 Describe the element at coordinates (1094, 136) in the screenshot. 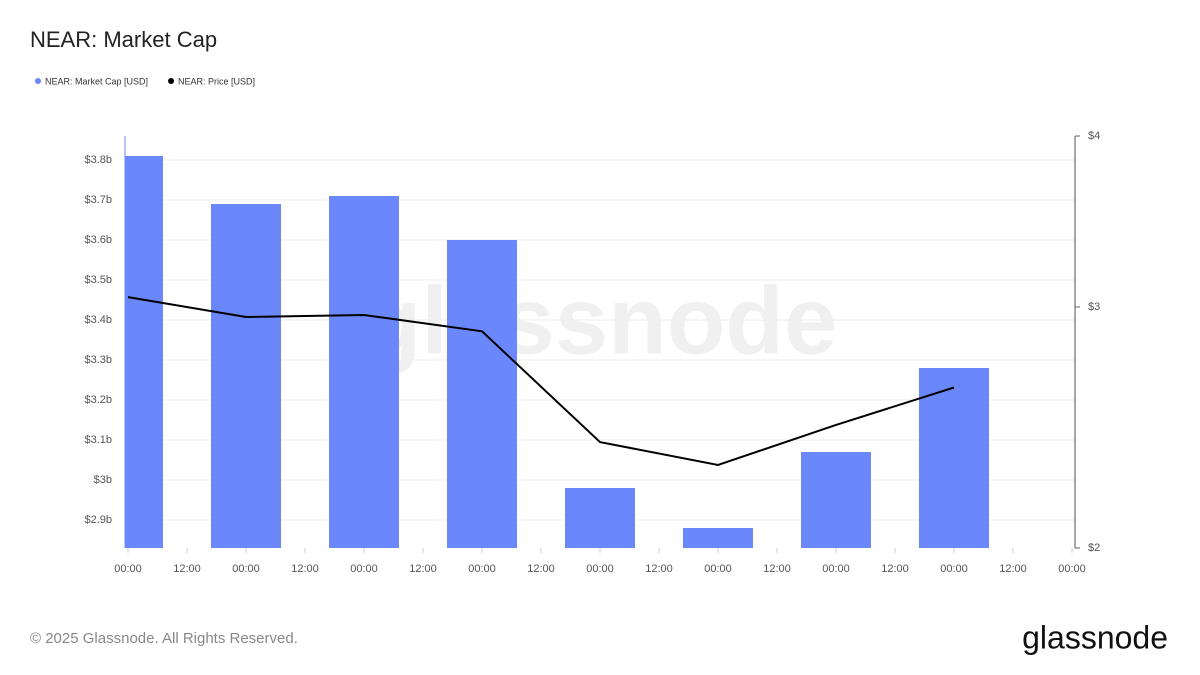

I see `y2-tick-label: $4` at that location.